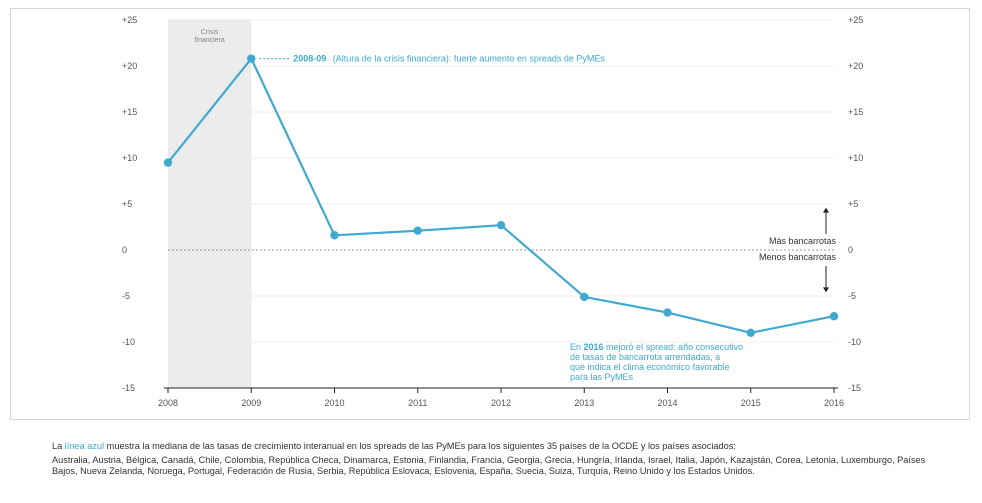 This screenshot has height=503, width=982. Describe the element at coordinates (826, 290) in the screenshot. I see `down-arrow-head` at that location.